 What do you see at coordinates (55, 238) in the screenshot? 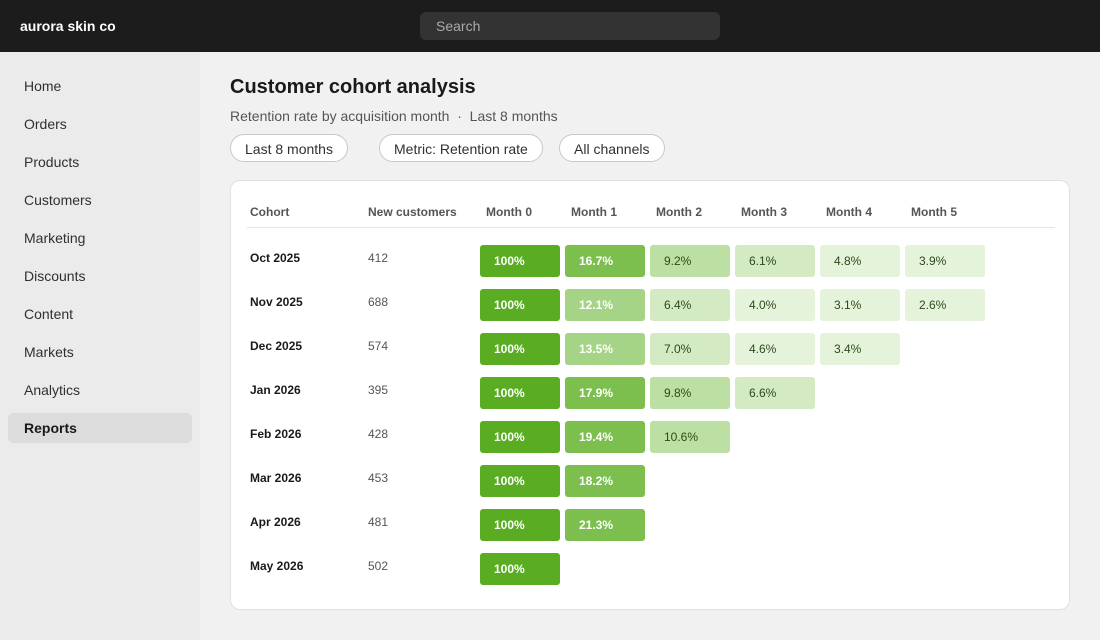
I see `nav-item: Marketing` at bounding box center [55, 238].